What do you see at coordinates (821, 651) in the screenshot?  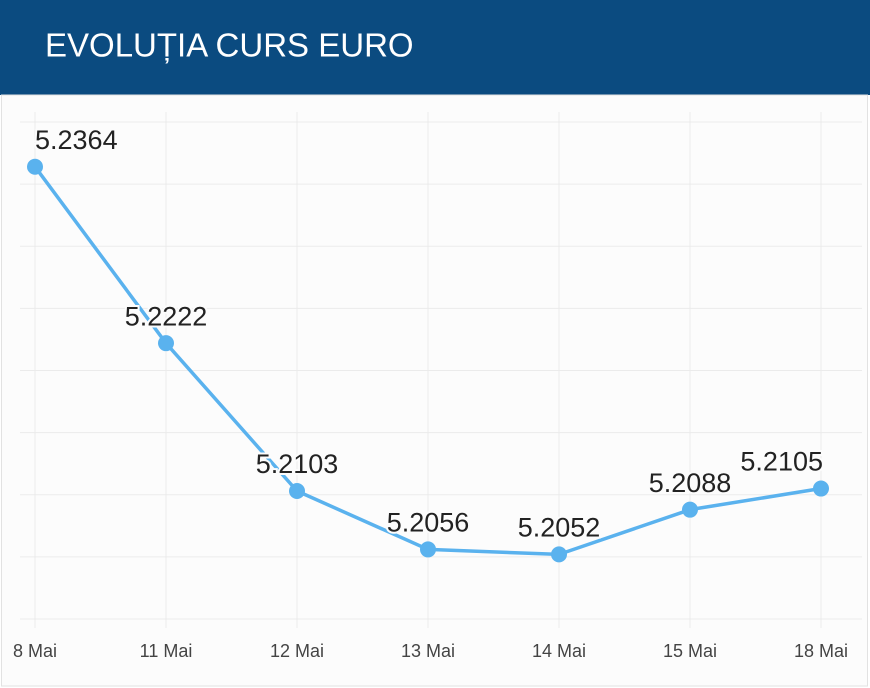 I see `x-tick-label: 18 Mai` at bounding box center [821, 651].